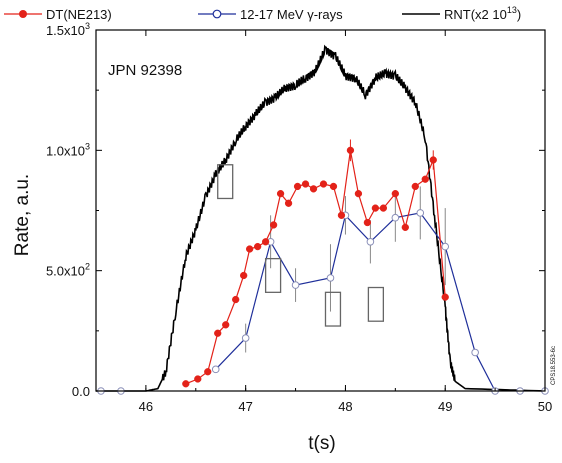 The image size is (562, 463). What do you see at coordinates (321, 443) in the screenshot?
I see `x-axis-label: t(s)` at bounding box center [321, 443].